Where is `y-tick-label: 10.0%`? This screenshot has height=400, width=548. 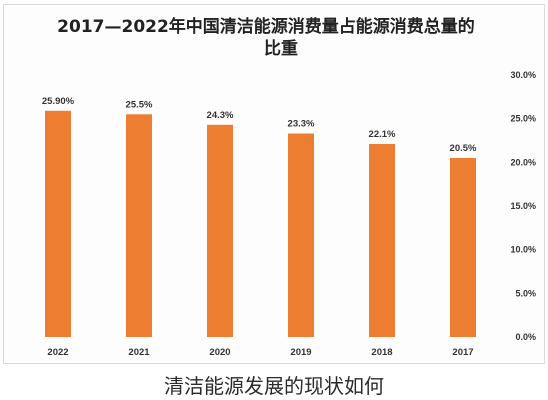 y-tick-label: 10.0% is located at coordinates (523, 250).